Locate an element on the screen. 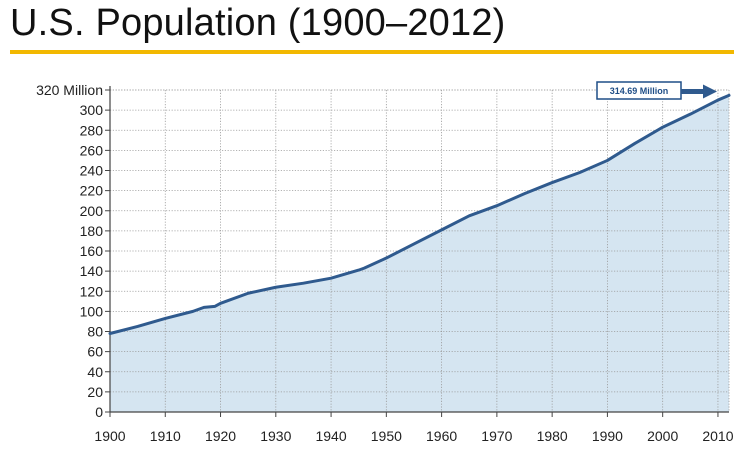 The image size is (744, 452). y-tick-label: 200 is located at coordinates (92, 211).